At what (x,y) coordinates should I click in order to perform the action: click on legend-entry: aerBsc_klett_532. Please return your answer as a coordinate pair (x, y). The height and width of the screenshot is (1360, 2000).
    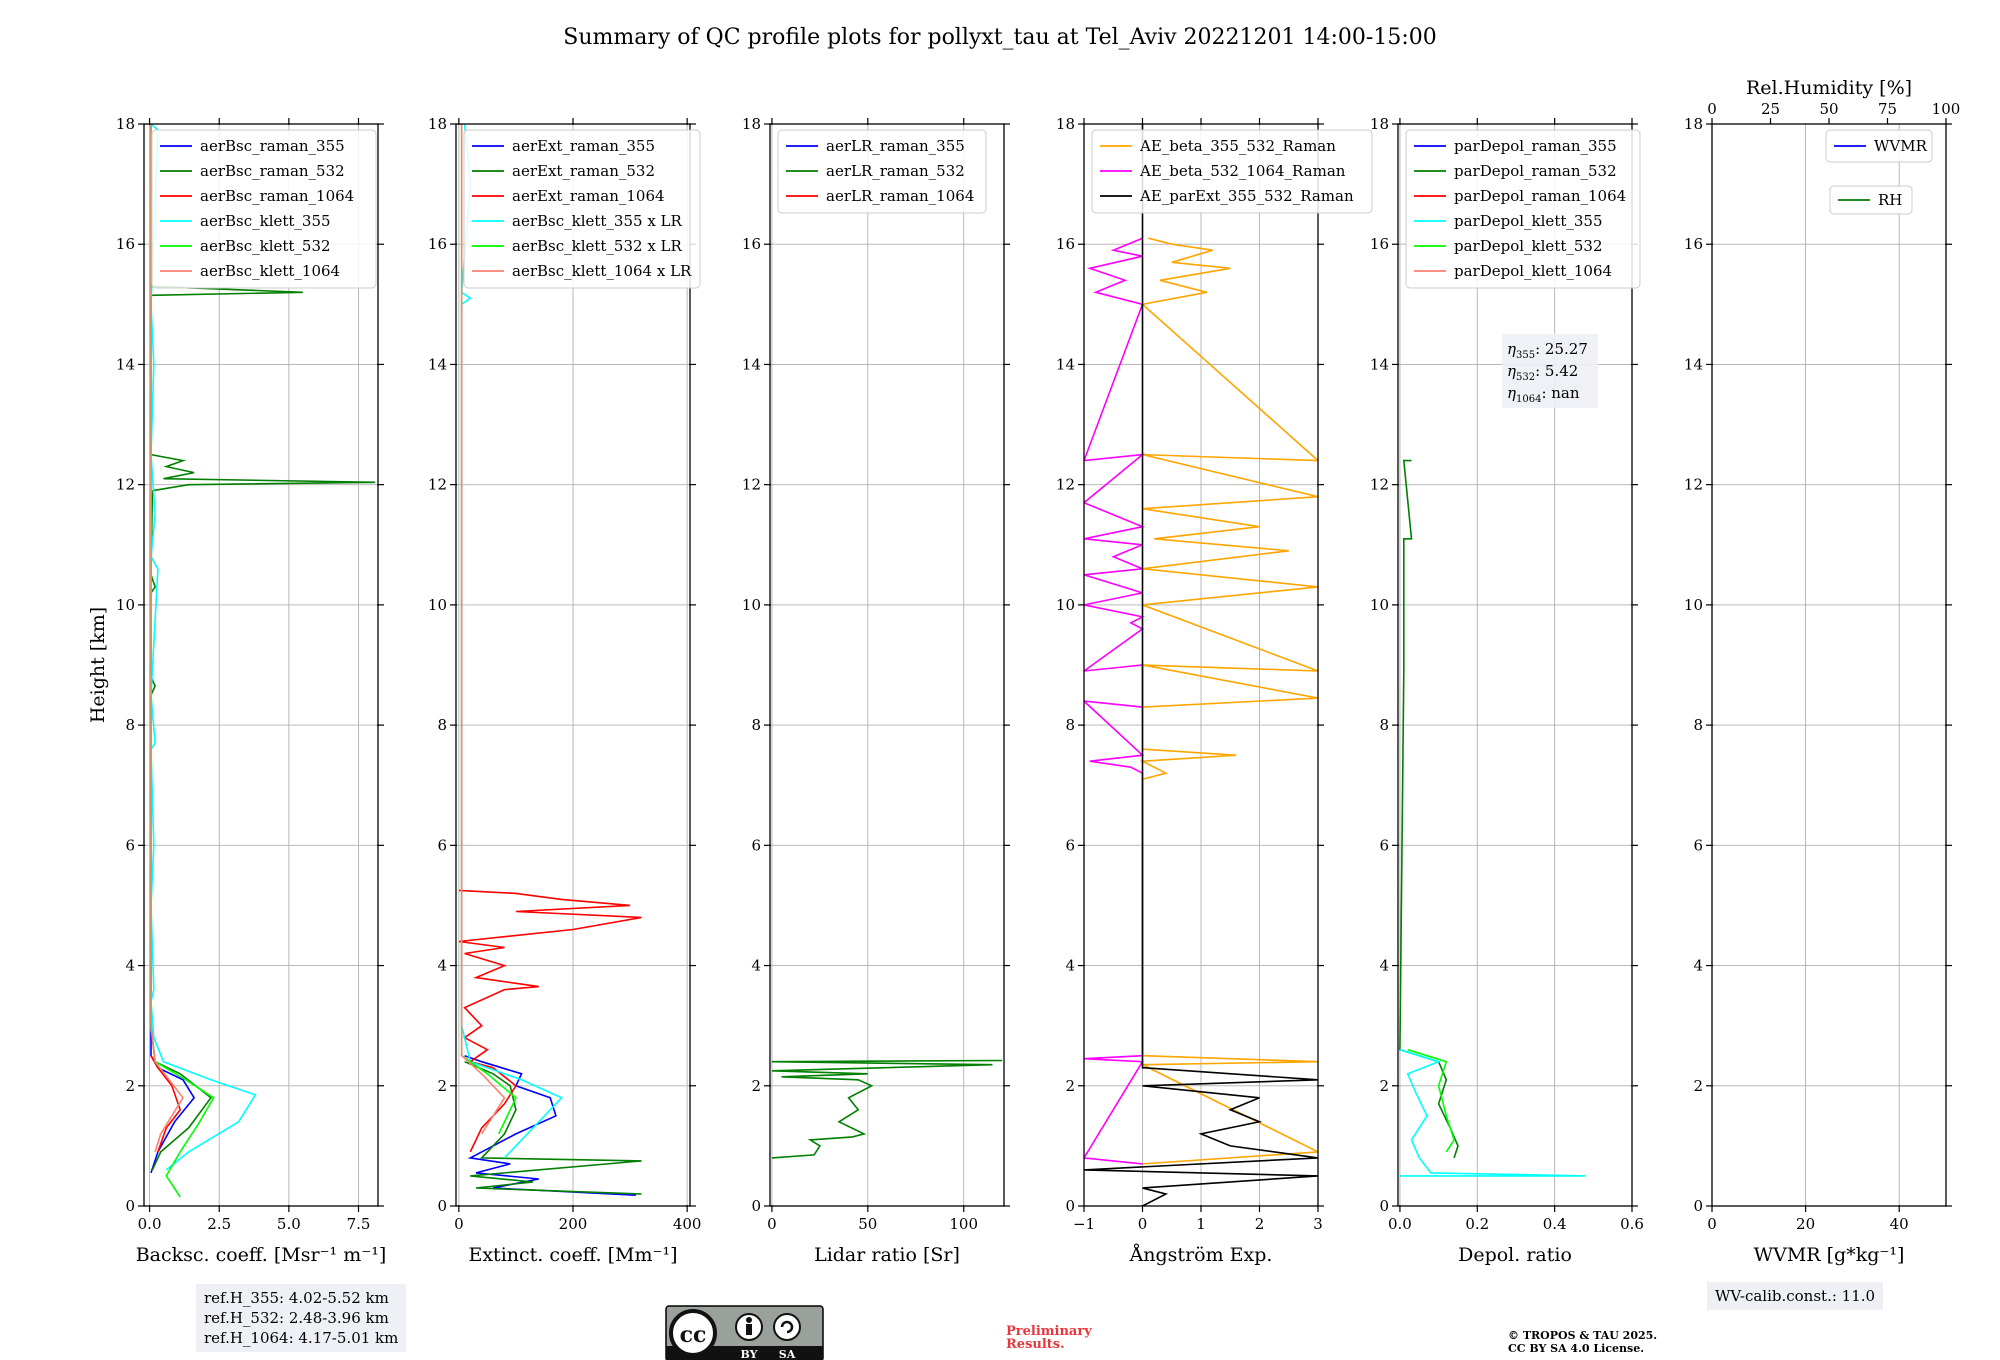
    Looking at the image, I should click on (265, 246).